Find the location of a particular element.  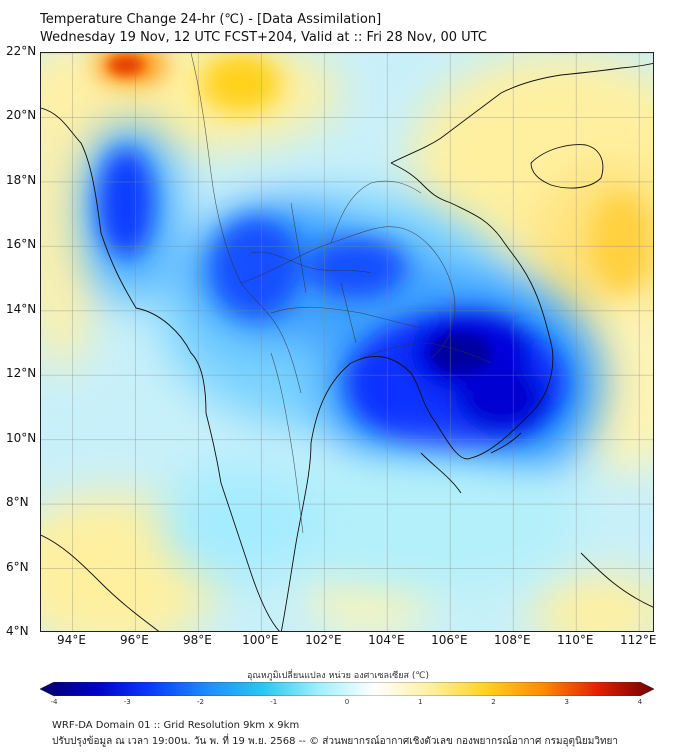

colorbar is located at coordinates (347, 689).